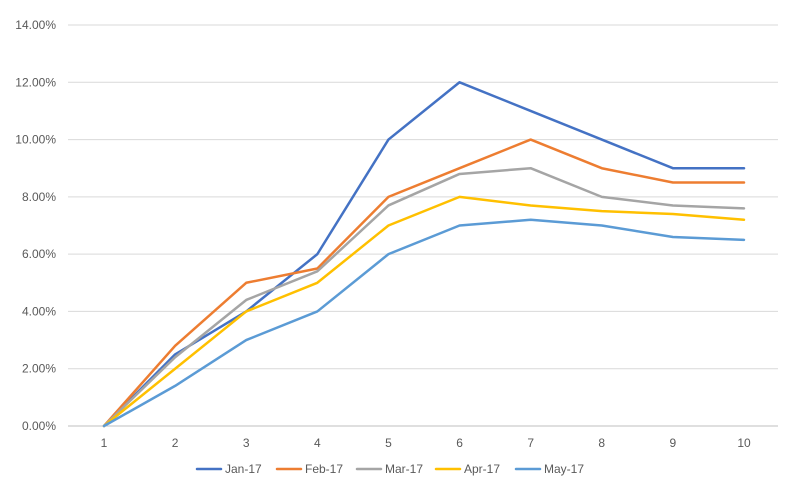  I want to click on legend-label: May-17, so click(564, 469).